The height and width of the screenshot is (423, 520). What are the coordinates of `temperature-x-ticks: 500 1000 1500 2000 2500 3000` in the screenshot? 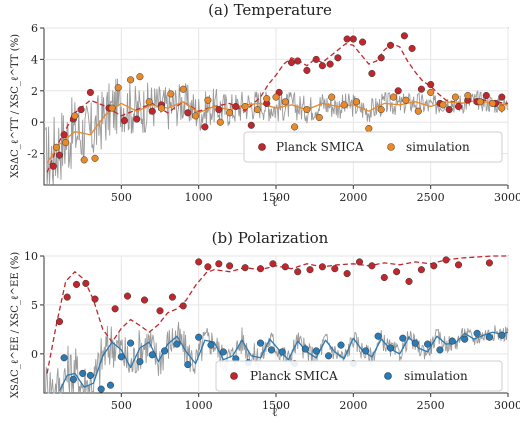 It's located at (315, 194).